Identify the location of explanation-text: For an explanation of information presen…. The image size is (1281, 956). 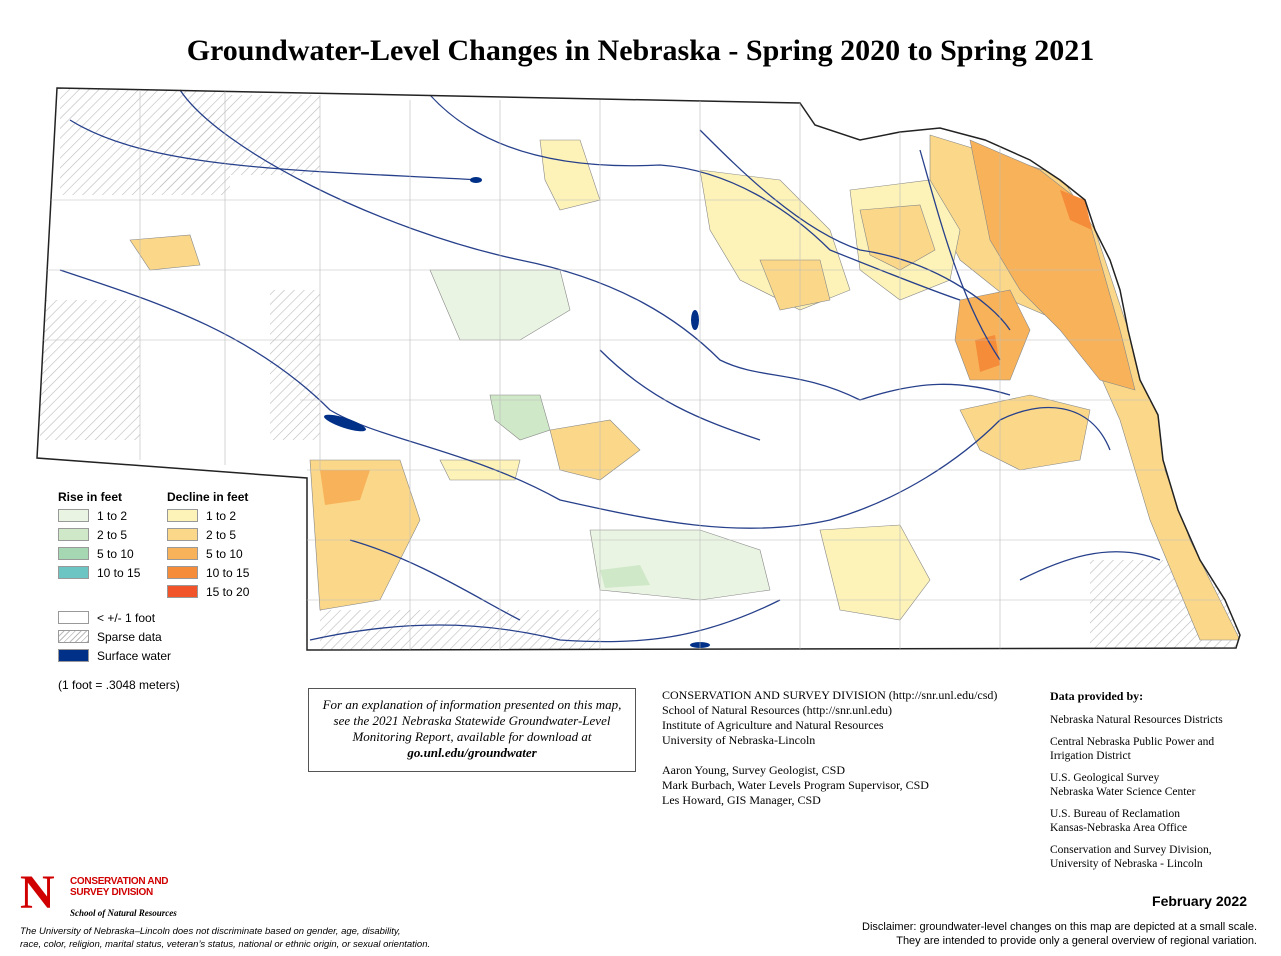
(472, 720).